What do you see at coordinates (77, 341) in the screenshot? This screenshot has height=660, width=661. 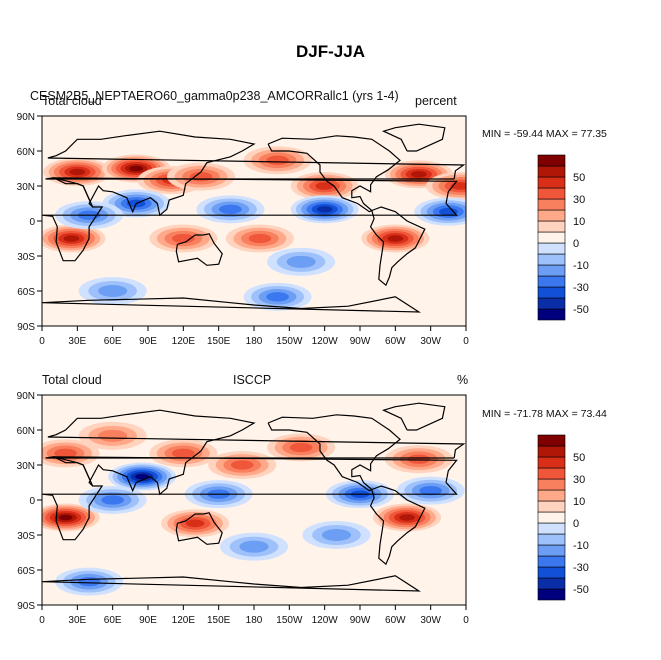 I see `panel1-xtick-label: 30E` at bounding box center [77, 341].